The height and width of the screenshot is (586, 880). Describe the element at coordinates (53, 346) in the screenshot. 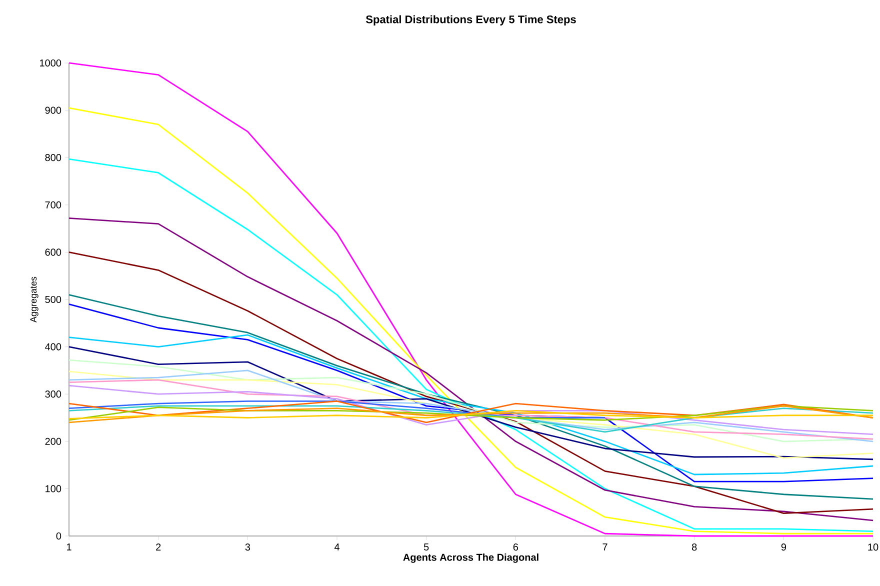

I see `y-tick-label: 400` at that location.